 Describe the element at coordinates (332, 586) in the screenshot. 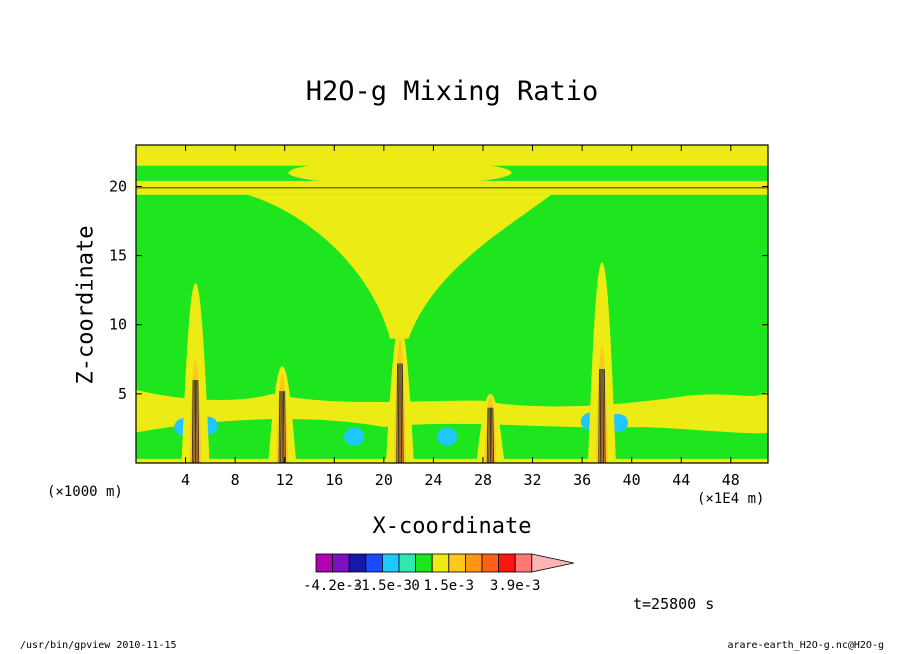

I see `colorbar-label: -4.2e-3` at that location.